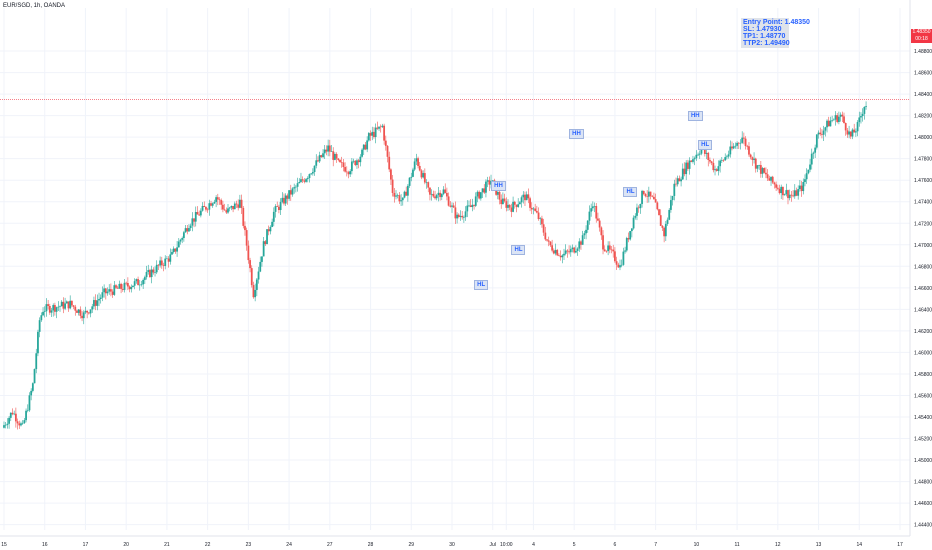  Describe the element at coordinates (45, 545) in the screenshot. I see `time-tick-label: 16` at that location.